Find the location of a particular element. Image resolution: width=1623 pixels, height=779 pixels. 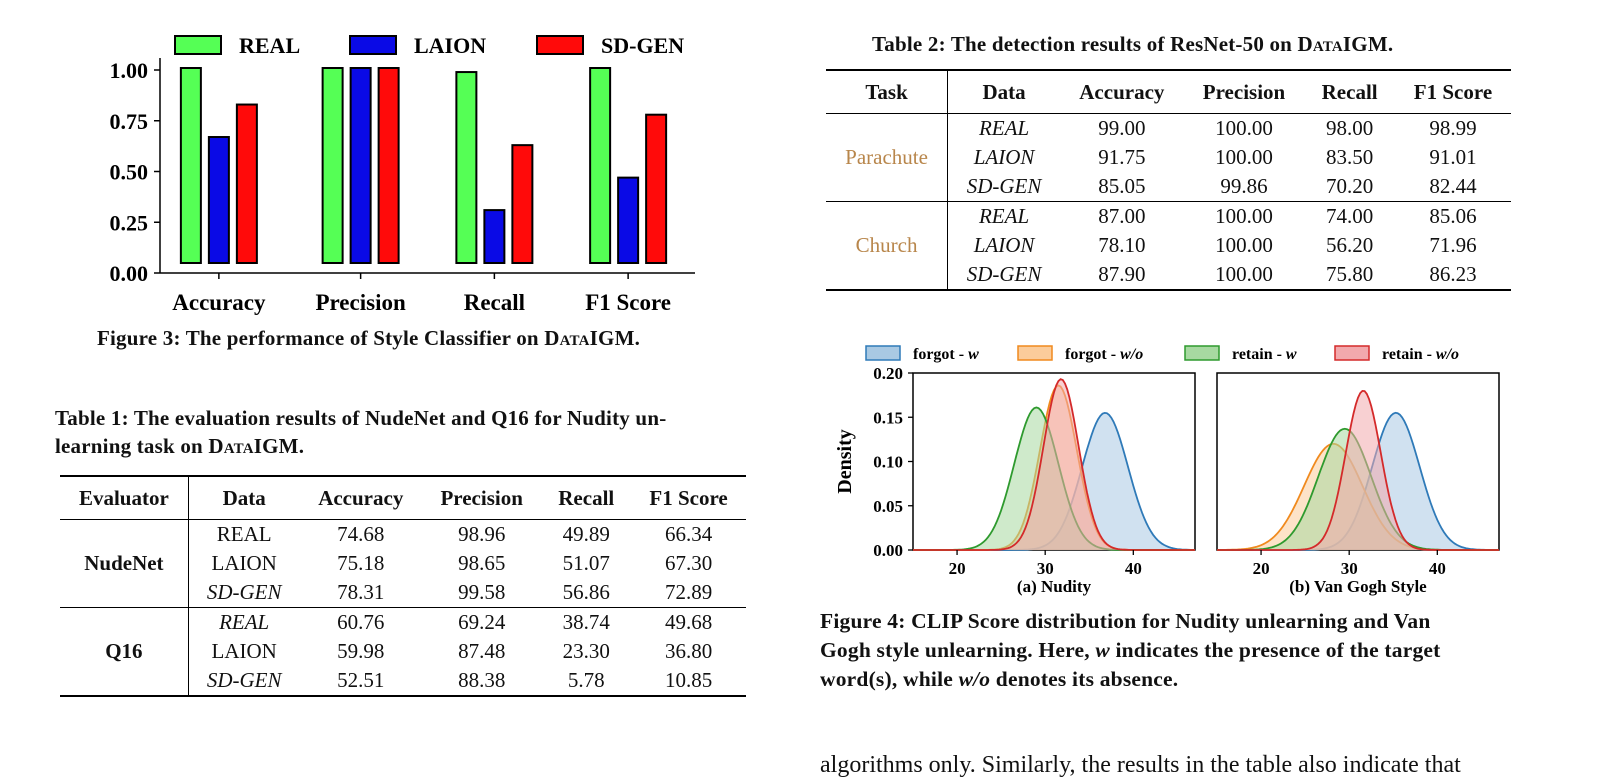

col-header: Data is located at coordinates (1004, 91).